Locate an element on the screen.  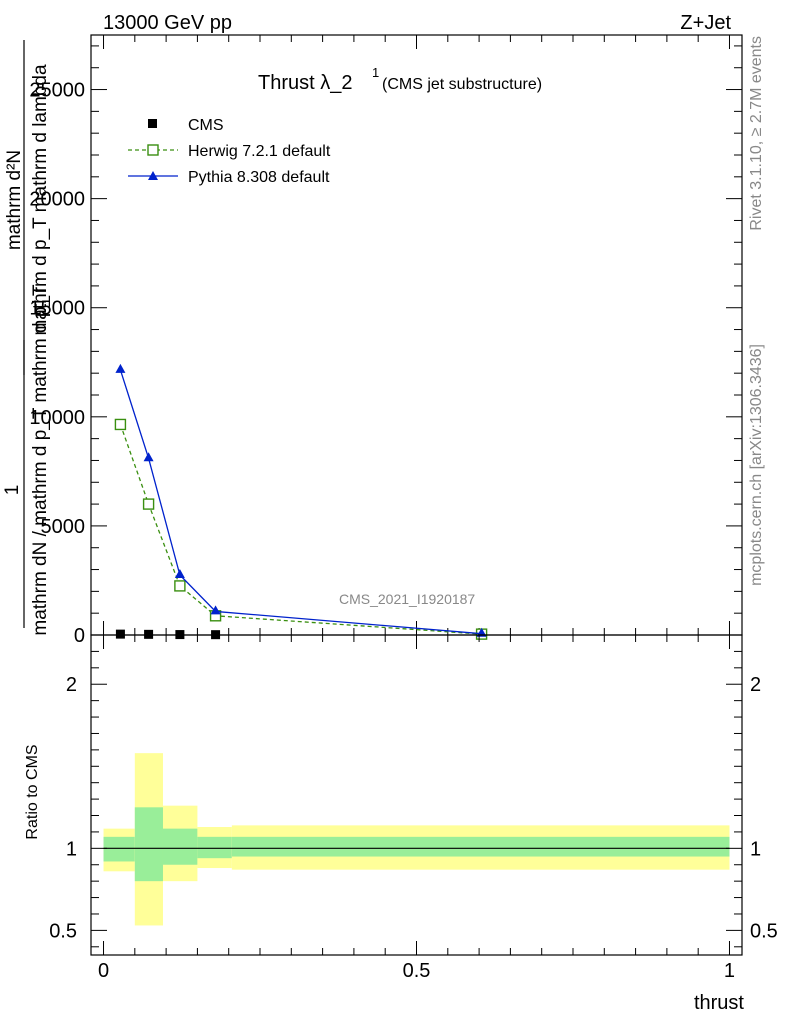
main-title: Thrust λ_2 1 (CMS jet substructure) is located at coordinates (400, 79).